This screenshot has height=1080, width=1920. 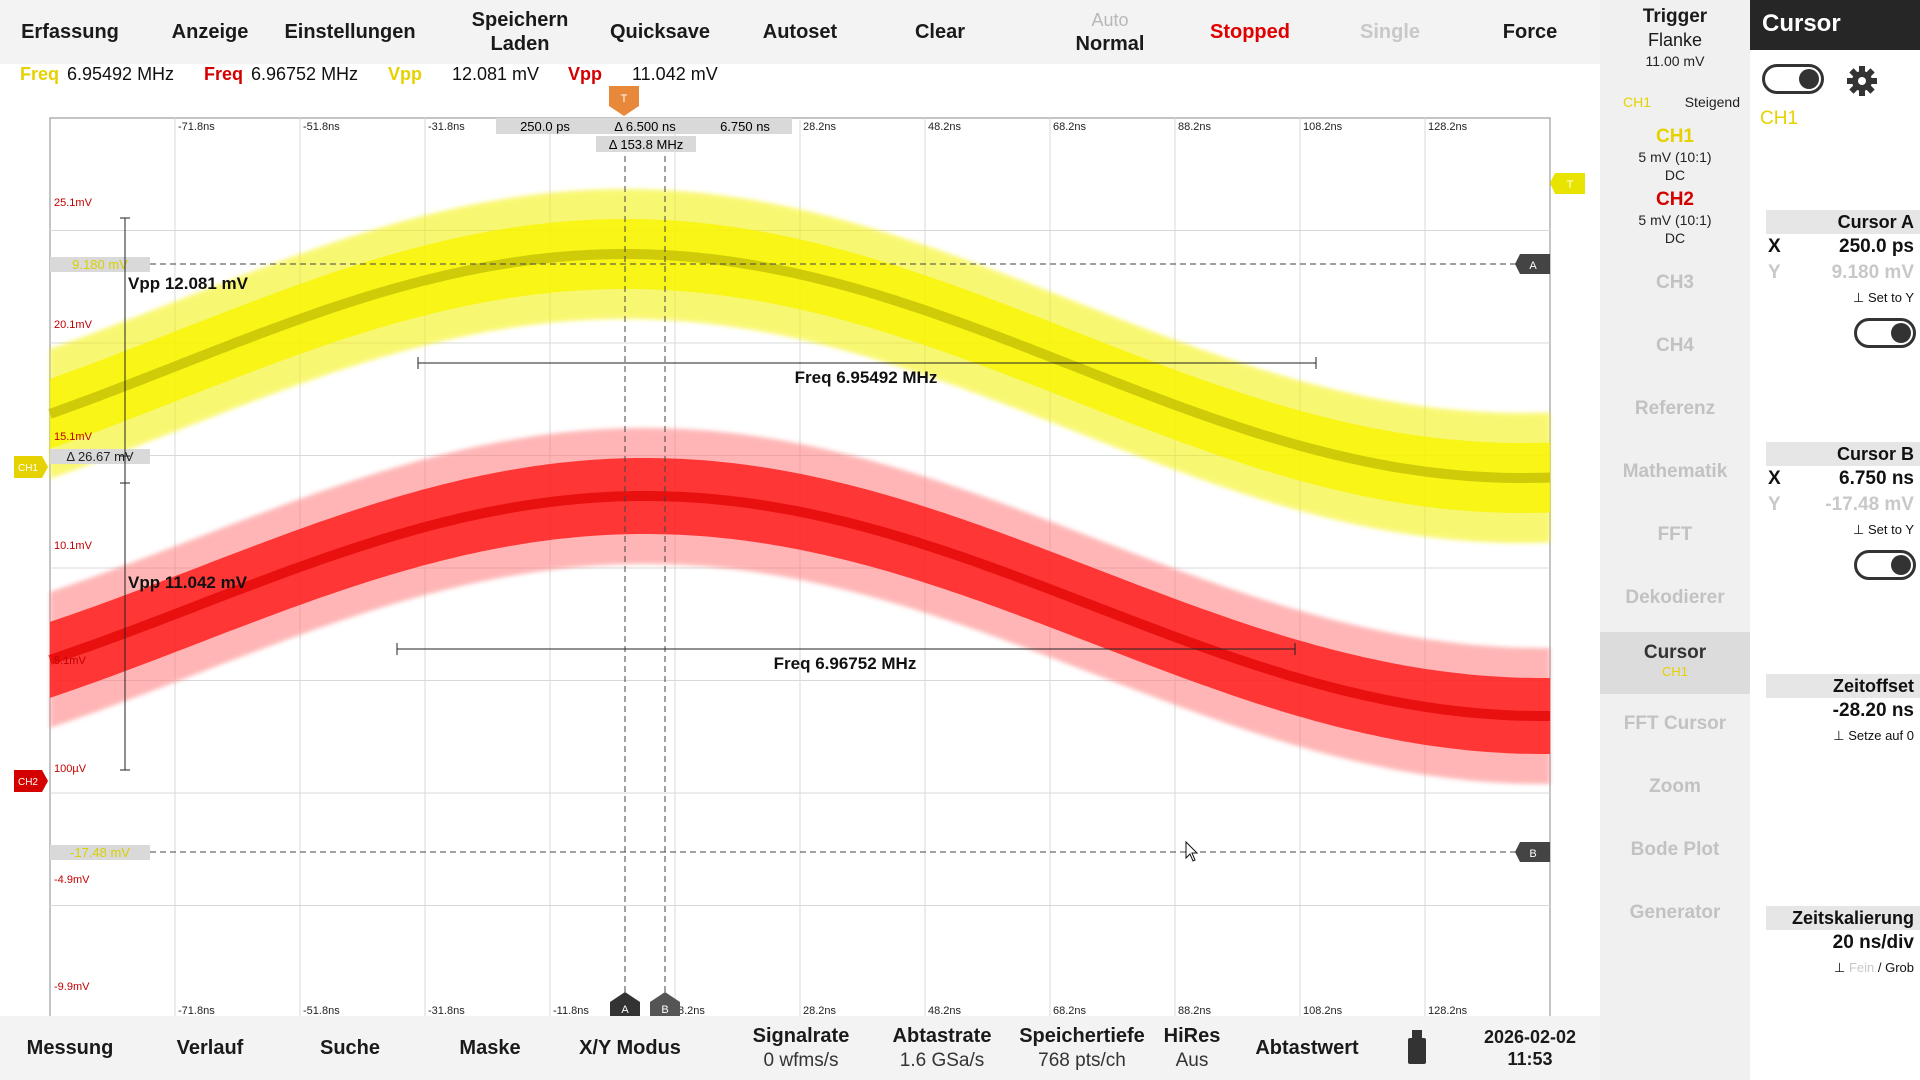 I want to click on abtastwert-button: Abtastwert, so click(x=1307, y=1048).